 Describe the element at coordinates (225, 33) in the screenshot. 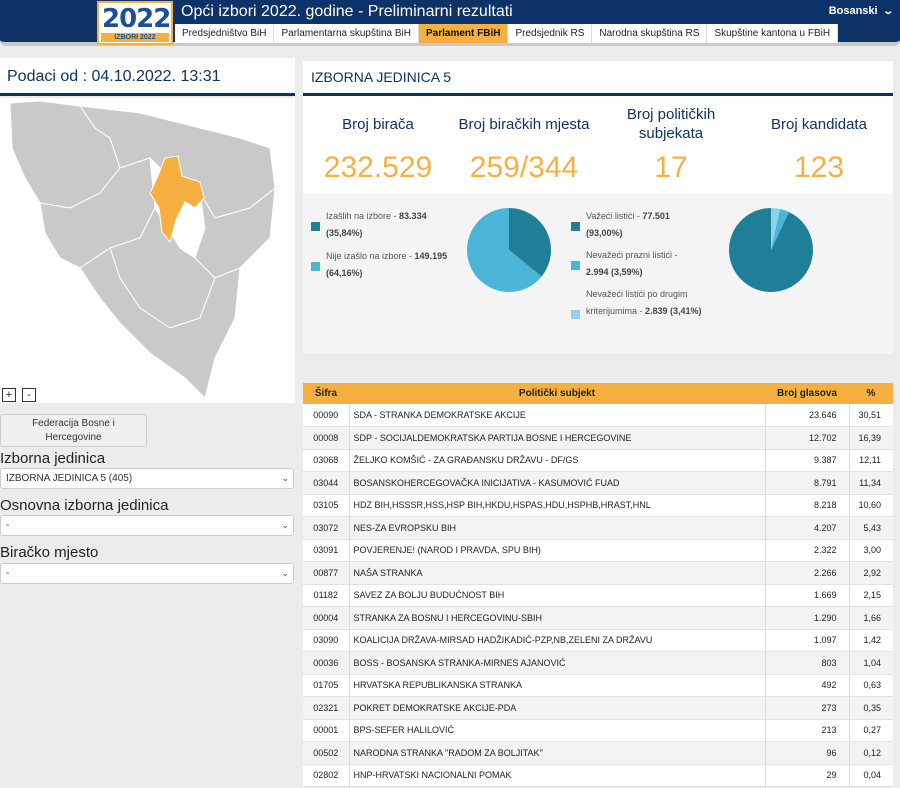

I see `tab-predsjednistvo-bih: Predsjedništvo BiH` at that location.